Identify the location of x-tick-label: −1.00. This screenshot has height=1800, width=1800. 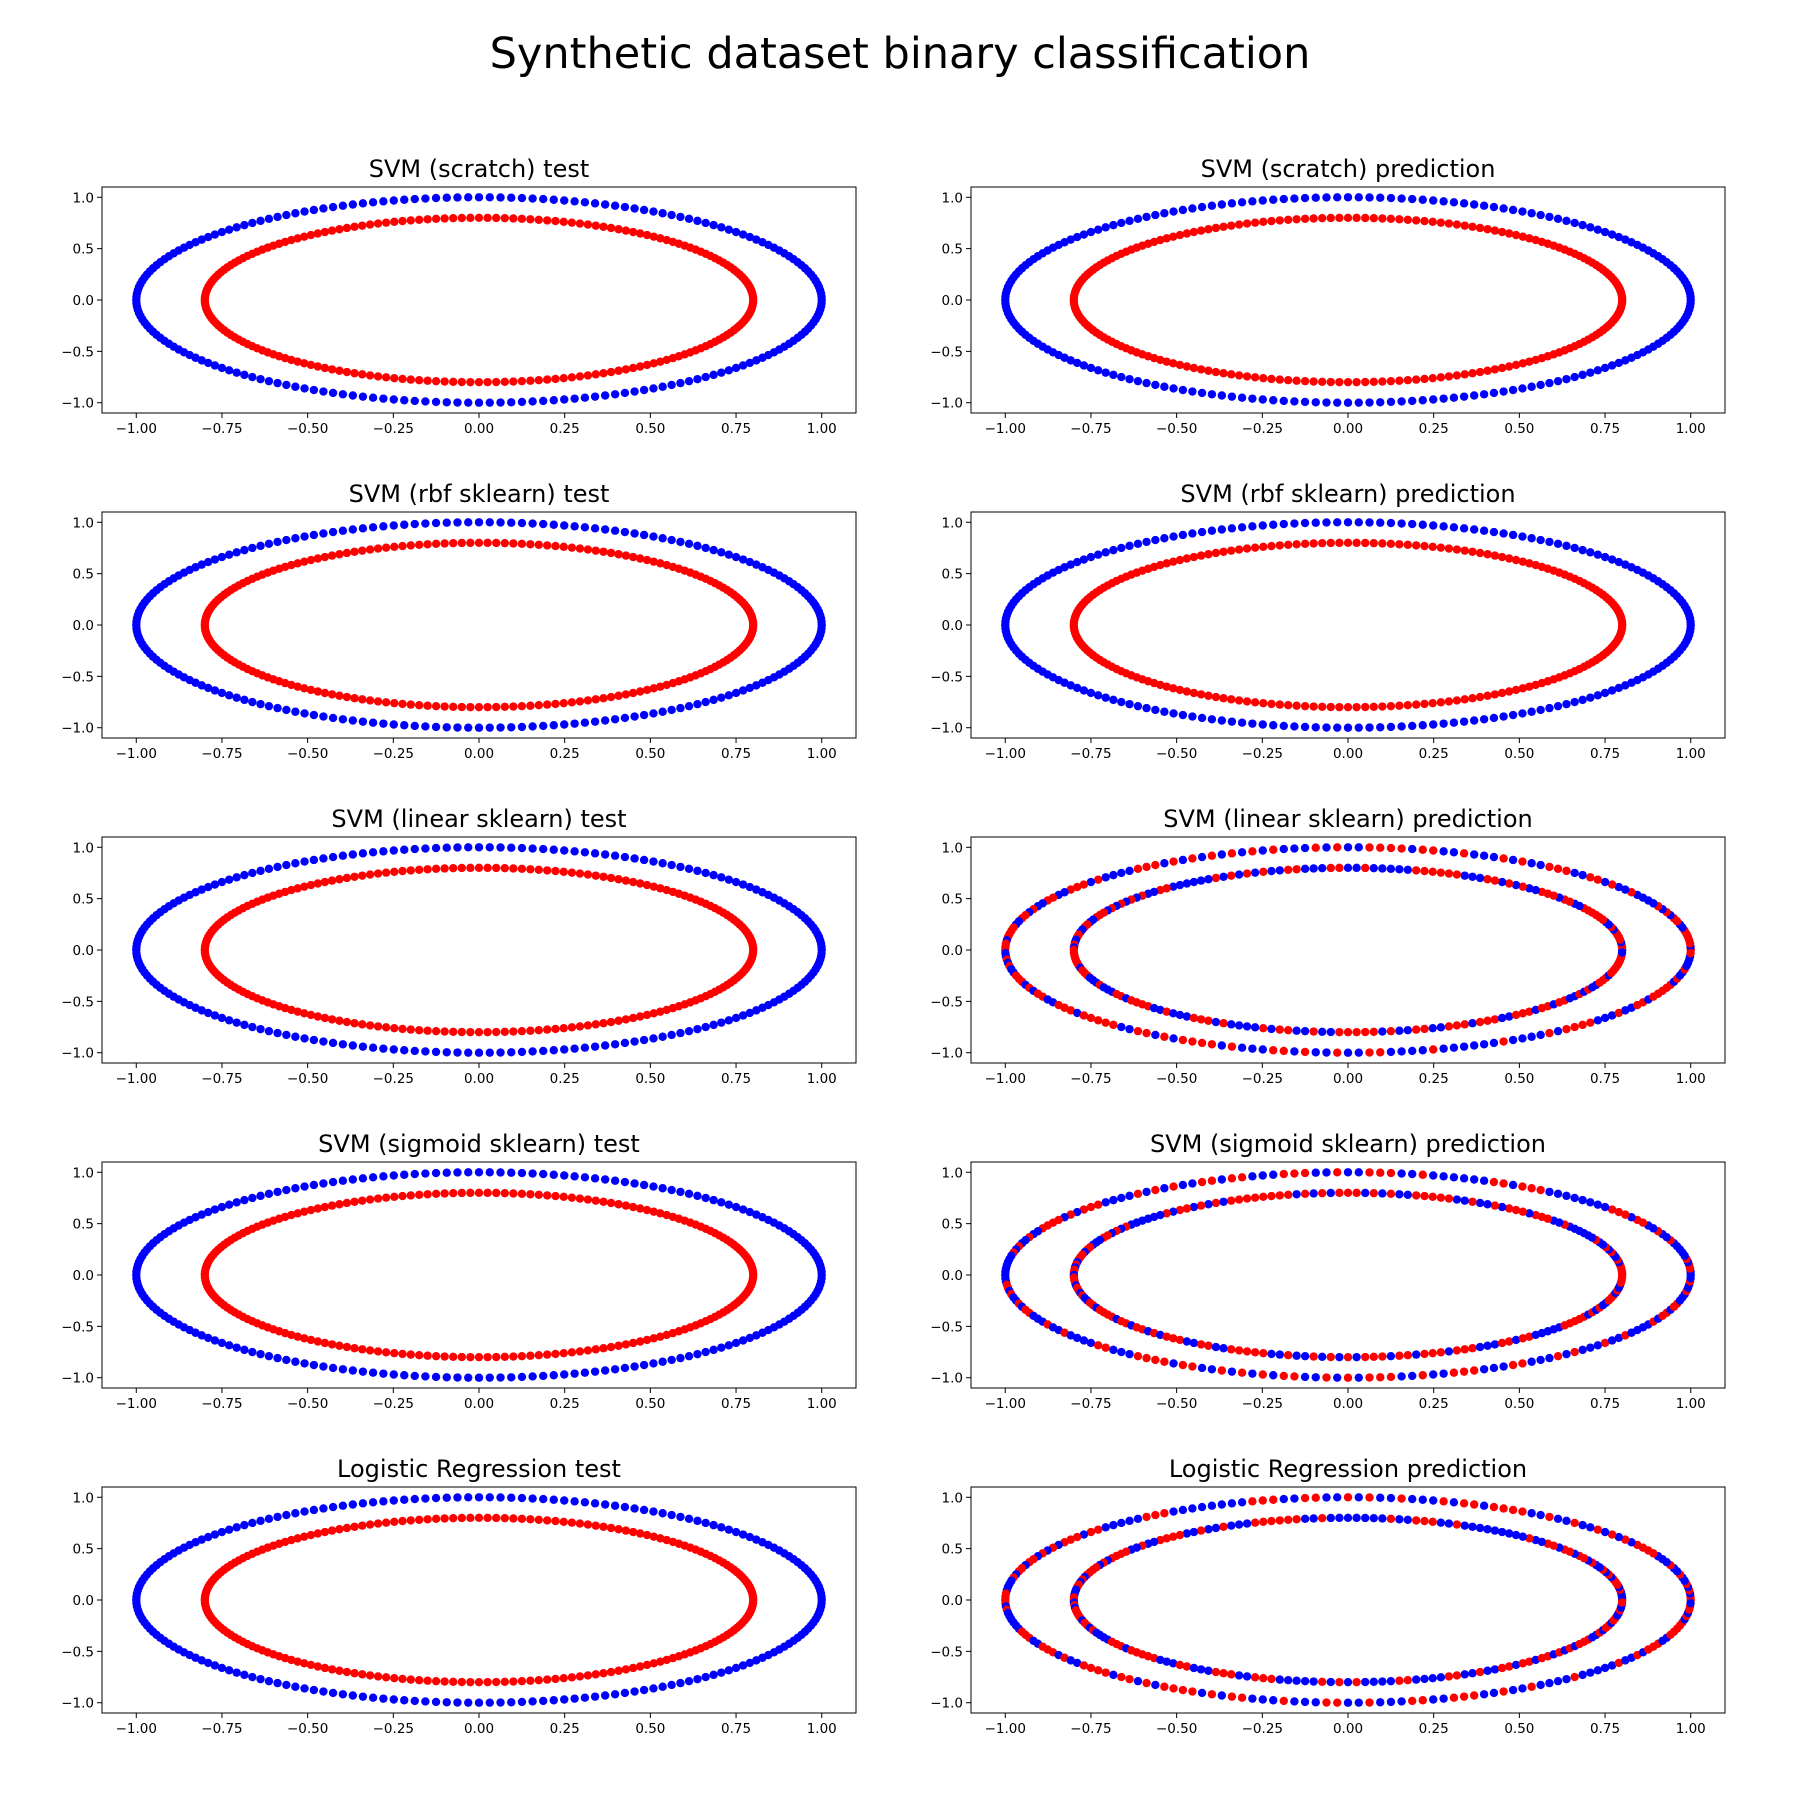
(136, 754).